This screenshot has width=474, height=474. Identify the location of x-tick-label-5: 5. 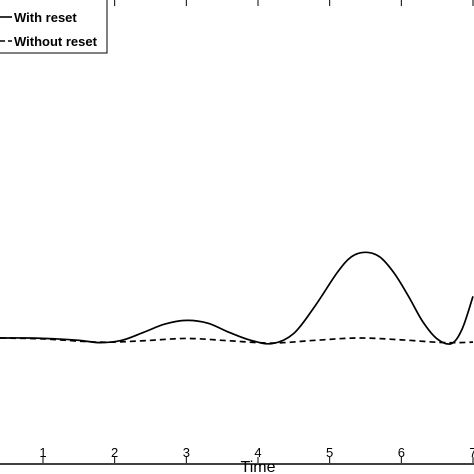
(329, 452).